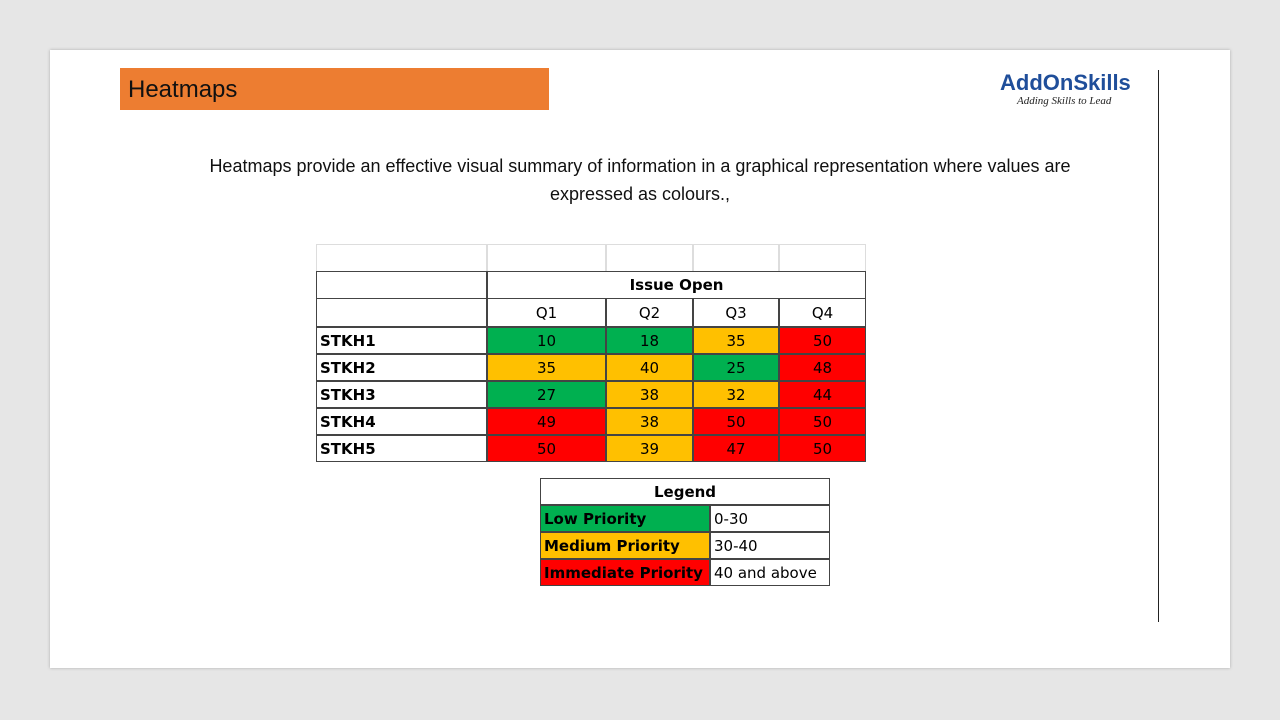 The height and width of the screenshot is (720, 1280). I want to click on legend-label: Medium Priority, so click(625, 545).